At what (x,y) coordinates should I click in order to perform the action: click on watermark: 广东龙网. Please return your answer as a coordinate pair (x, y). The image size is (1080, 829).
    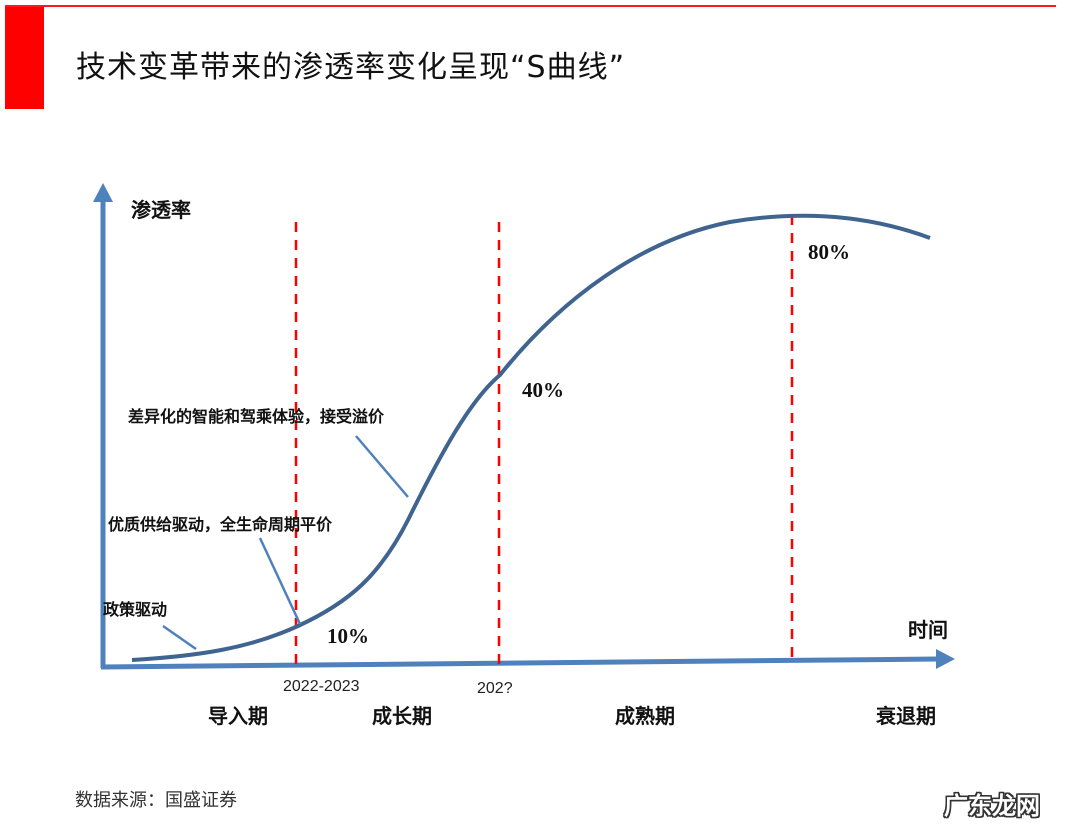
    Looking at the image, I should click on (992, 806).